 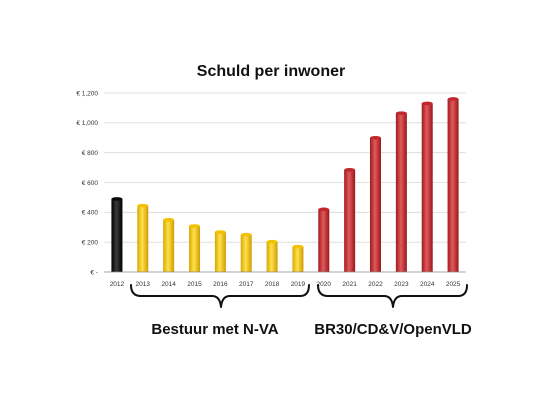 I want to click on chart-title: Schuld per inwoner, so click(x=271, y=71).